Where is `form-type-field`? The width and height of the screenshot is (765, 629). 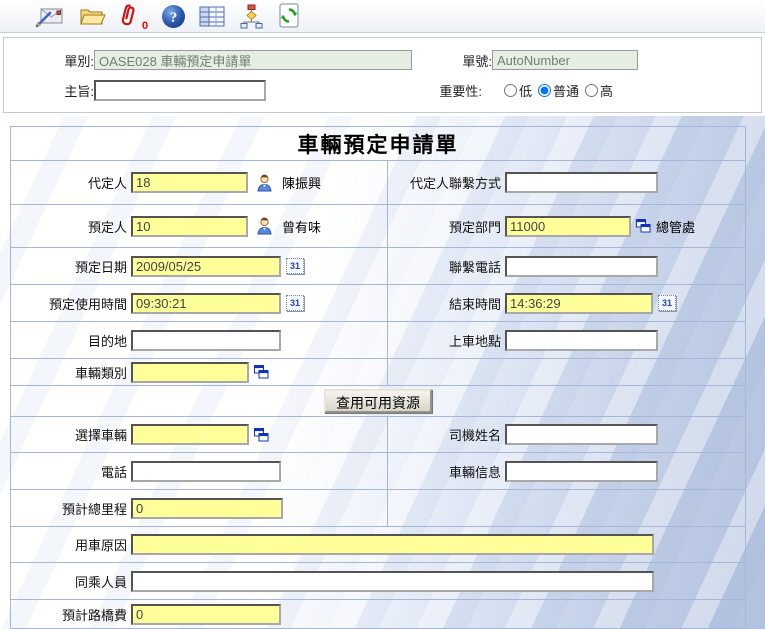 form-type-field is located at coordinates (253, 60).